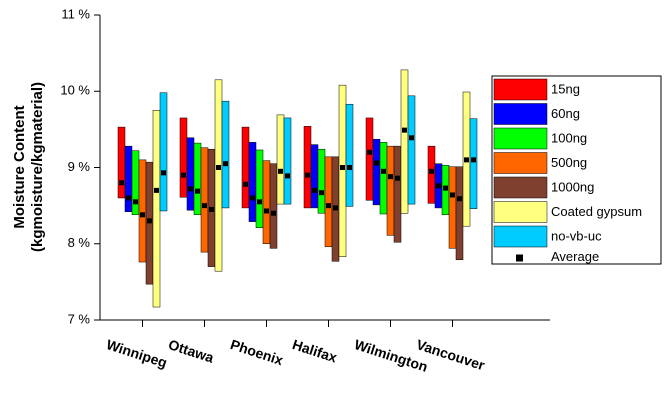  I want to click on legend-label: Average, so click(575, 256).